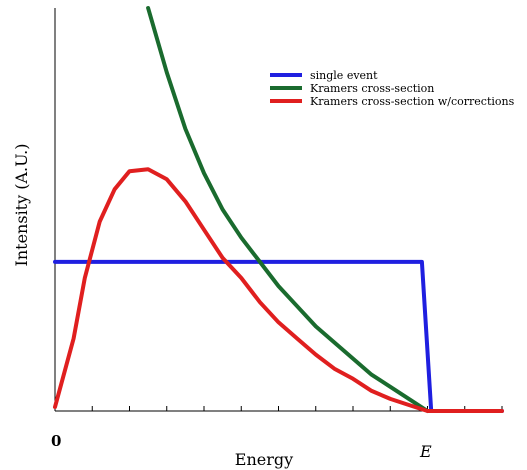 Image resolution: width=527 pixels, height=470 pixels. Describe the element at coordinates (372, 88) in the screenshot. I see `legend-label-2: Kramers cross-section` at that location.